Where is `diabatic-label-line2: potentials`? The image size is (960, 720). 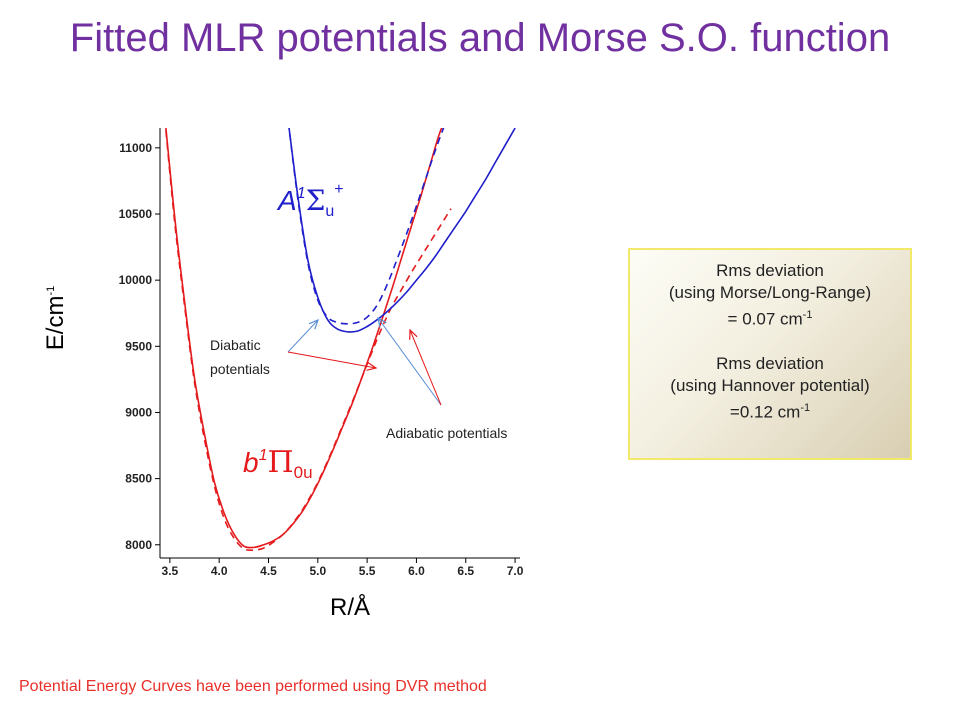
diabatic-label-line2: potentials is located at coordinates (240, 369).